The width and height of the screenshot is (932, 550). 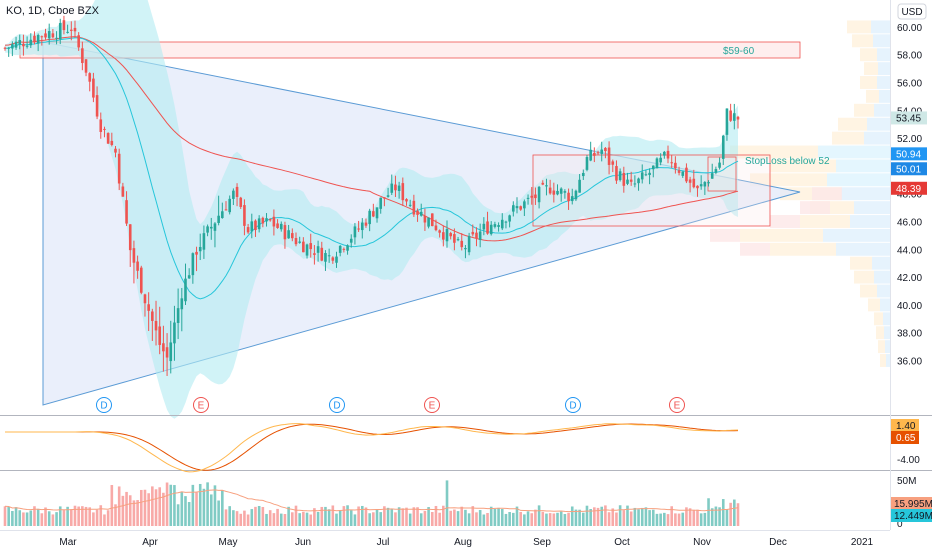 What do you see at coordinates (909, 306) in the screenshot?
I see `price-tick: 40.00` at bounding box center [909, 306].